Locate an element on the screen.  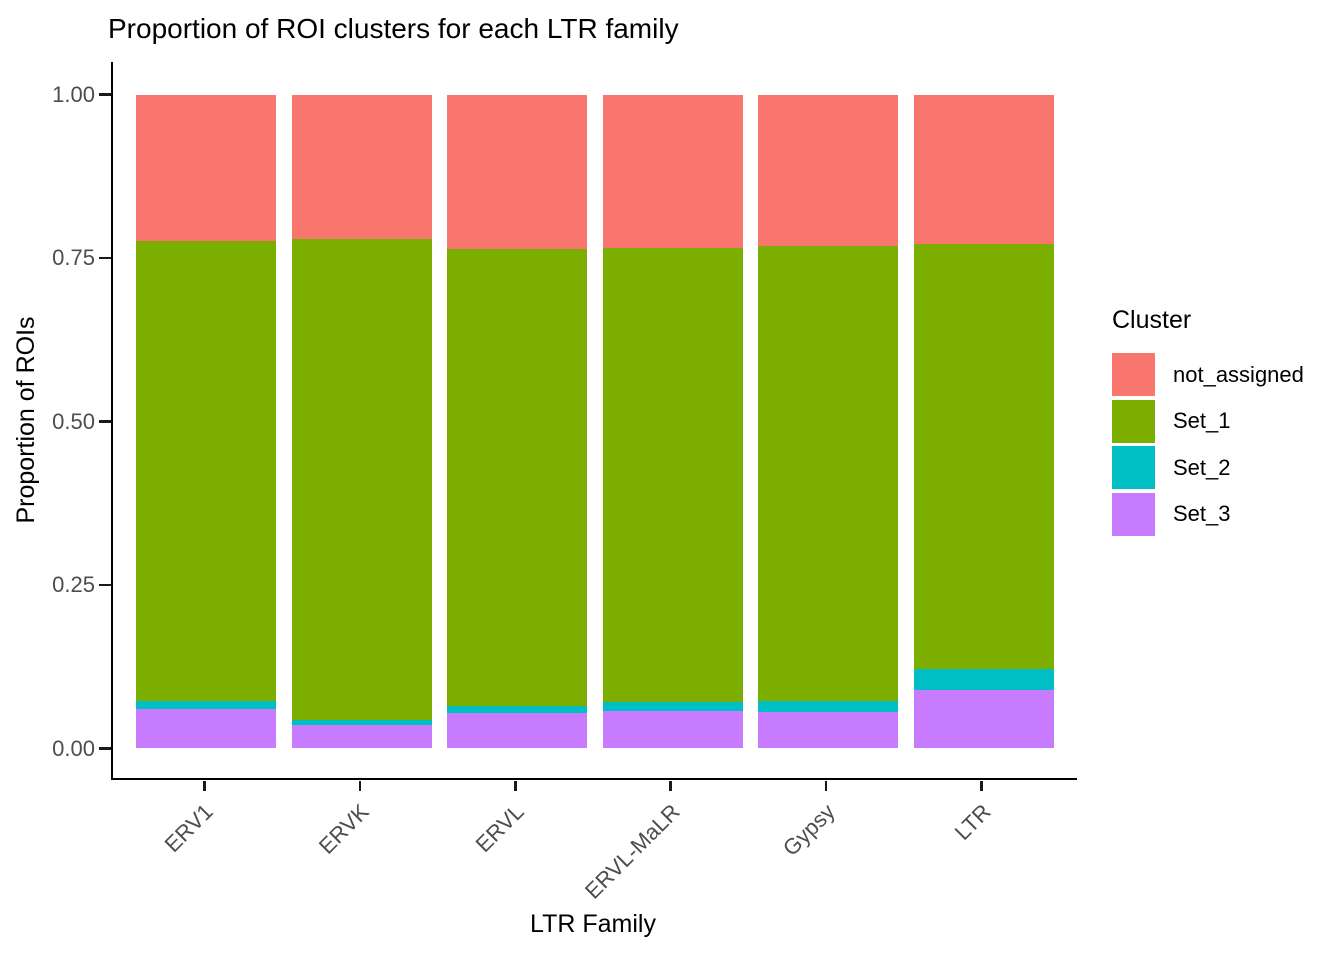
x-tick-label-ERV1: ERV1 is located at coordinates (188, 828).